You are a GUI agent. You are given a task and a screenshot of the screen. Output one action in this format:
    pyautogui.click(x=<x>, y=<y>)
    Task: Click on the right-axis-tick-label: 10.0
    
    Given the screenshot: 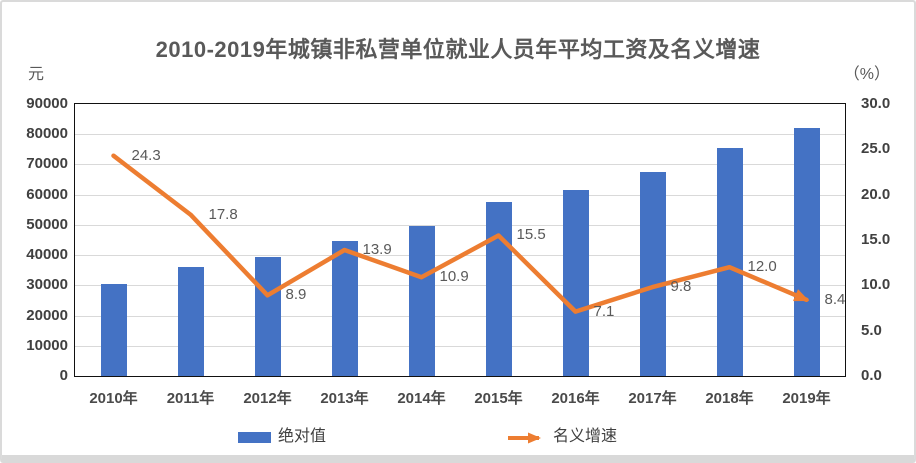 What is the action you would take?
    pyautogui.click(x=876, y=285)
    